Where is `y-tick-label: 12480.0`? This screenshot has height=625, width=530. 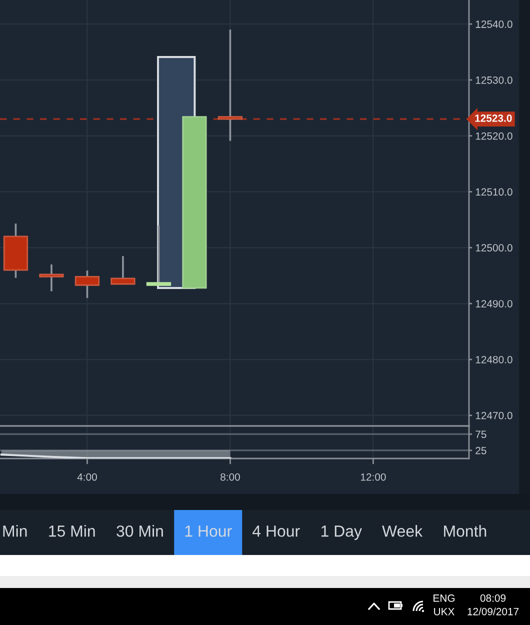 y-tick-label: 12480.0 is located at coordinates (494, 360).